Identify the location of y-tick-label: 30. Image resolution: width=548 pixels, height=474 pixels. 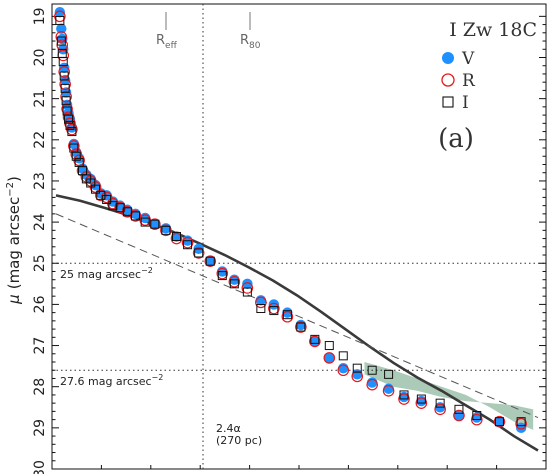
(40, 467).